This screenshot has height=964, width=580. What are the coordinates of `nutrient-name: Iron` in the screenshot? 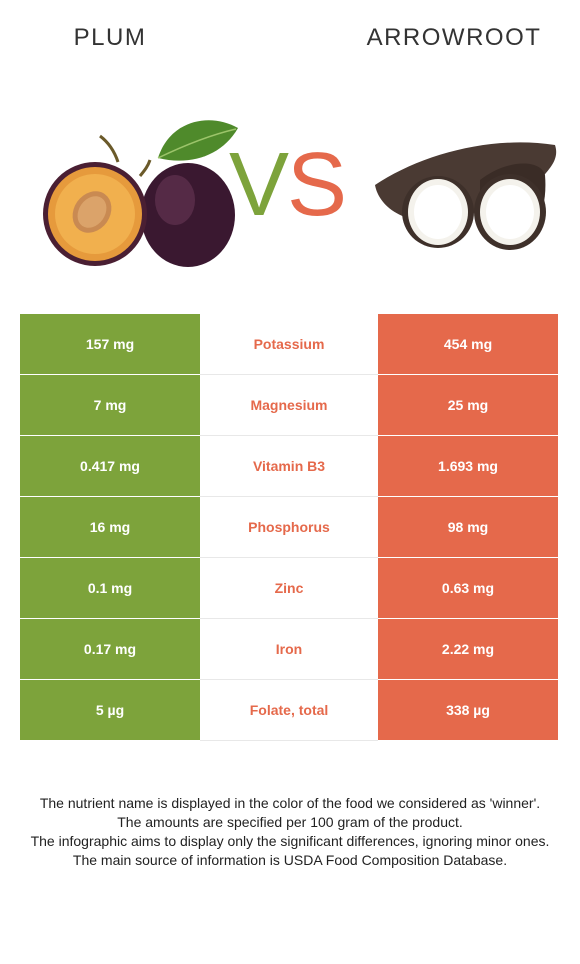 It's located at (289, 649).